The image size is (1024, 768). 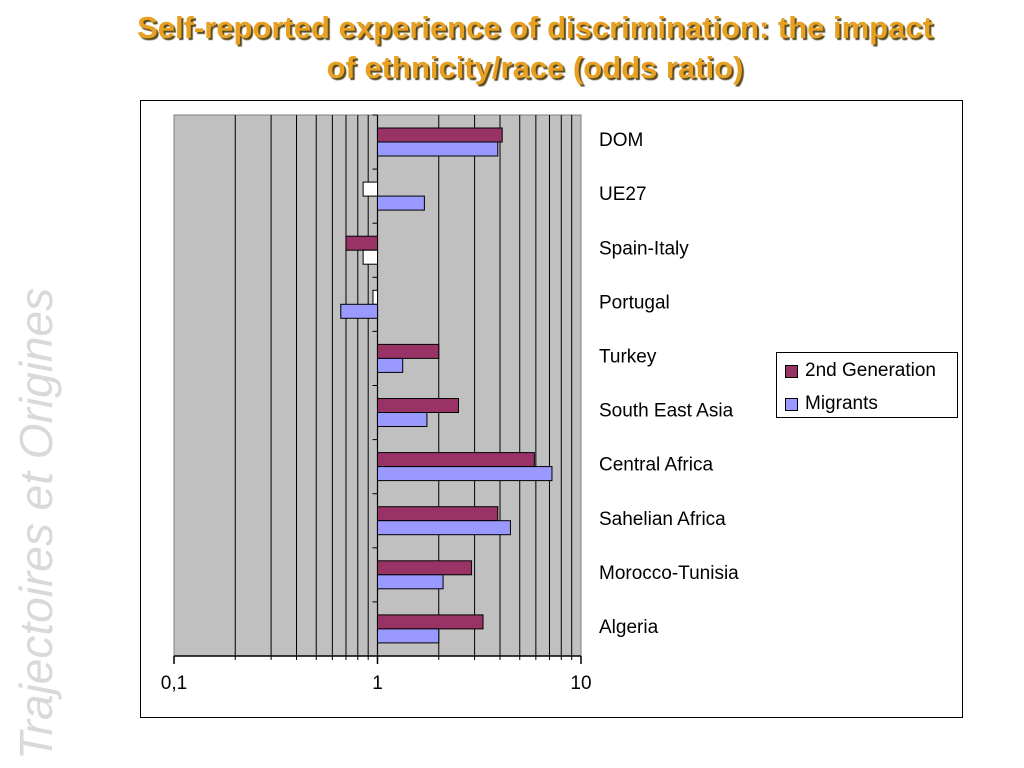 What do you see at coordinates (791, 404) in the screenshot?
I see `legend-swatch-migrants` at bounding box center [791, 404].